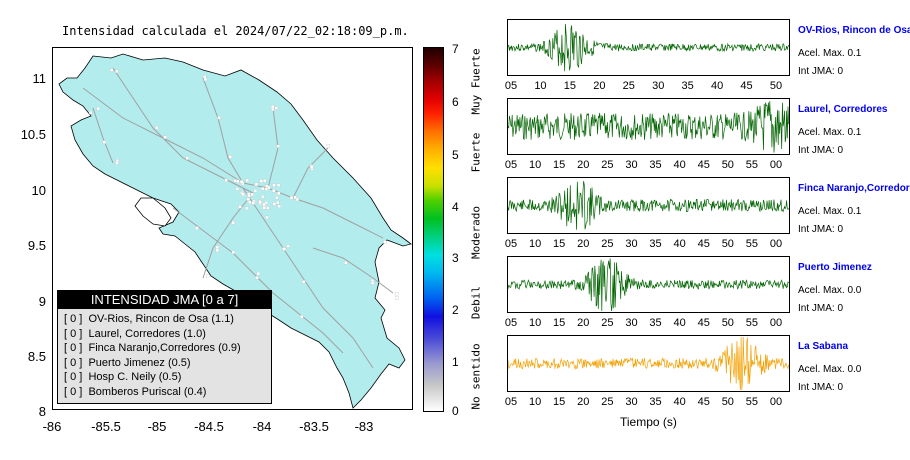  I want to click on map-xtick: -84.5, so click(209, 426).